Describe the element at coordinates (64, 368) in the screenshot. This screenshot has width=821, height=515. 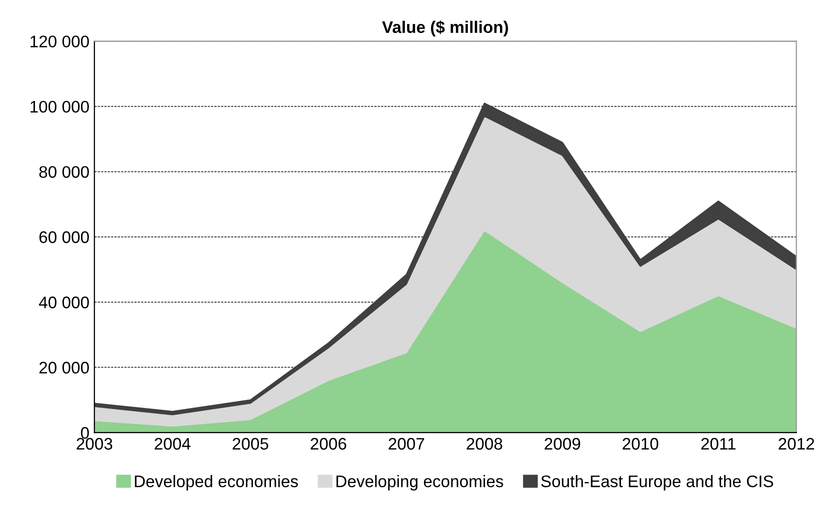
I see `y-tick-label: 20 000` at that location.